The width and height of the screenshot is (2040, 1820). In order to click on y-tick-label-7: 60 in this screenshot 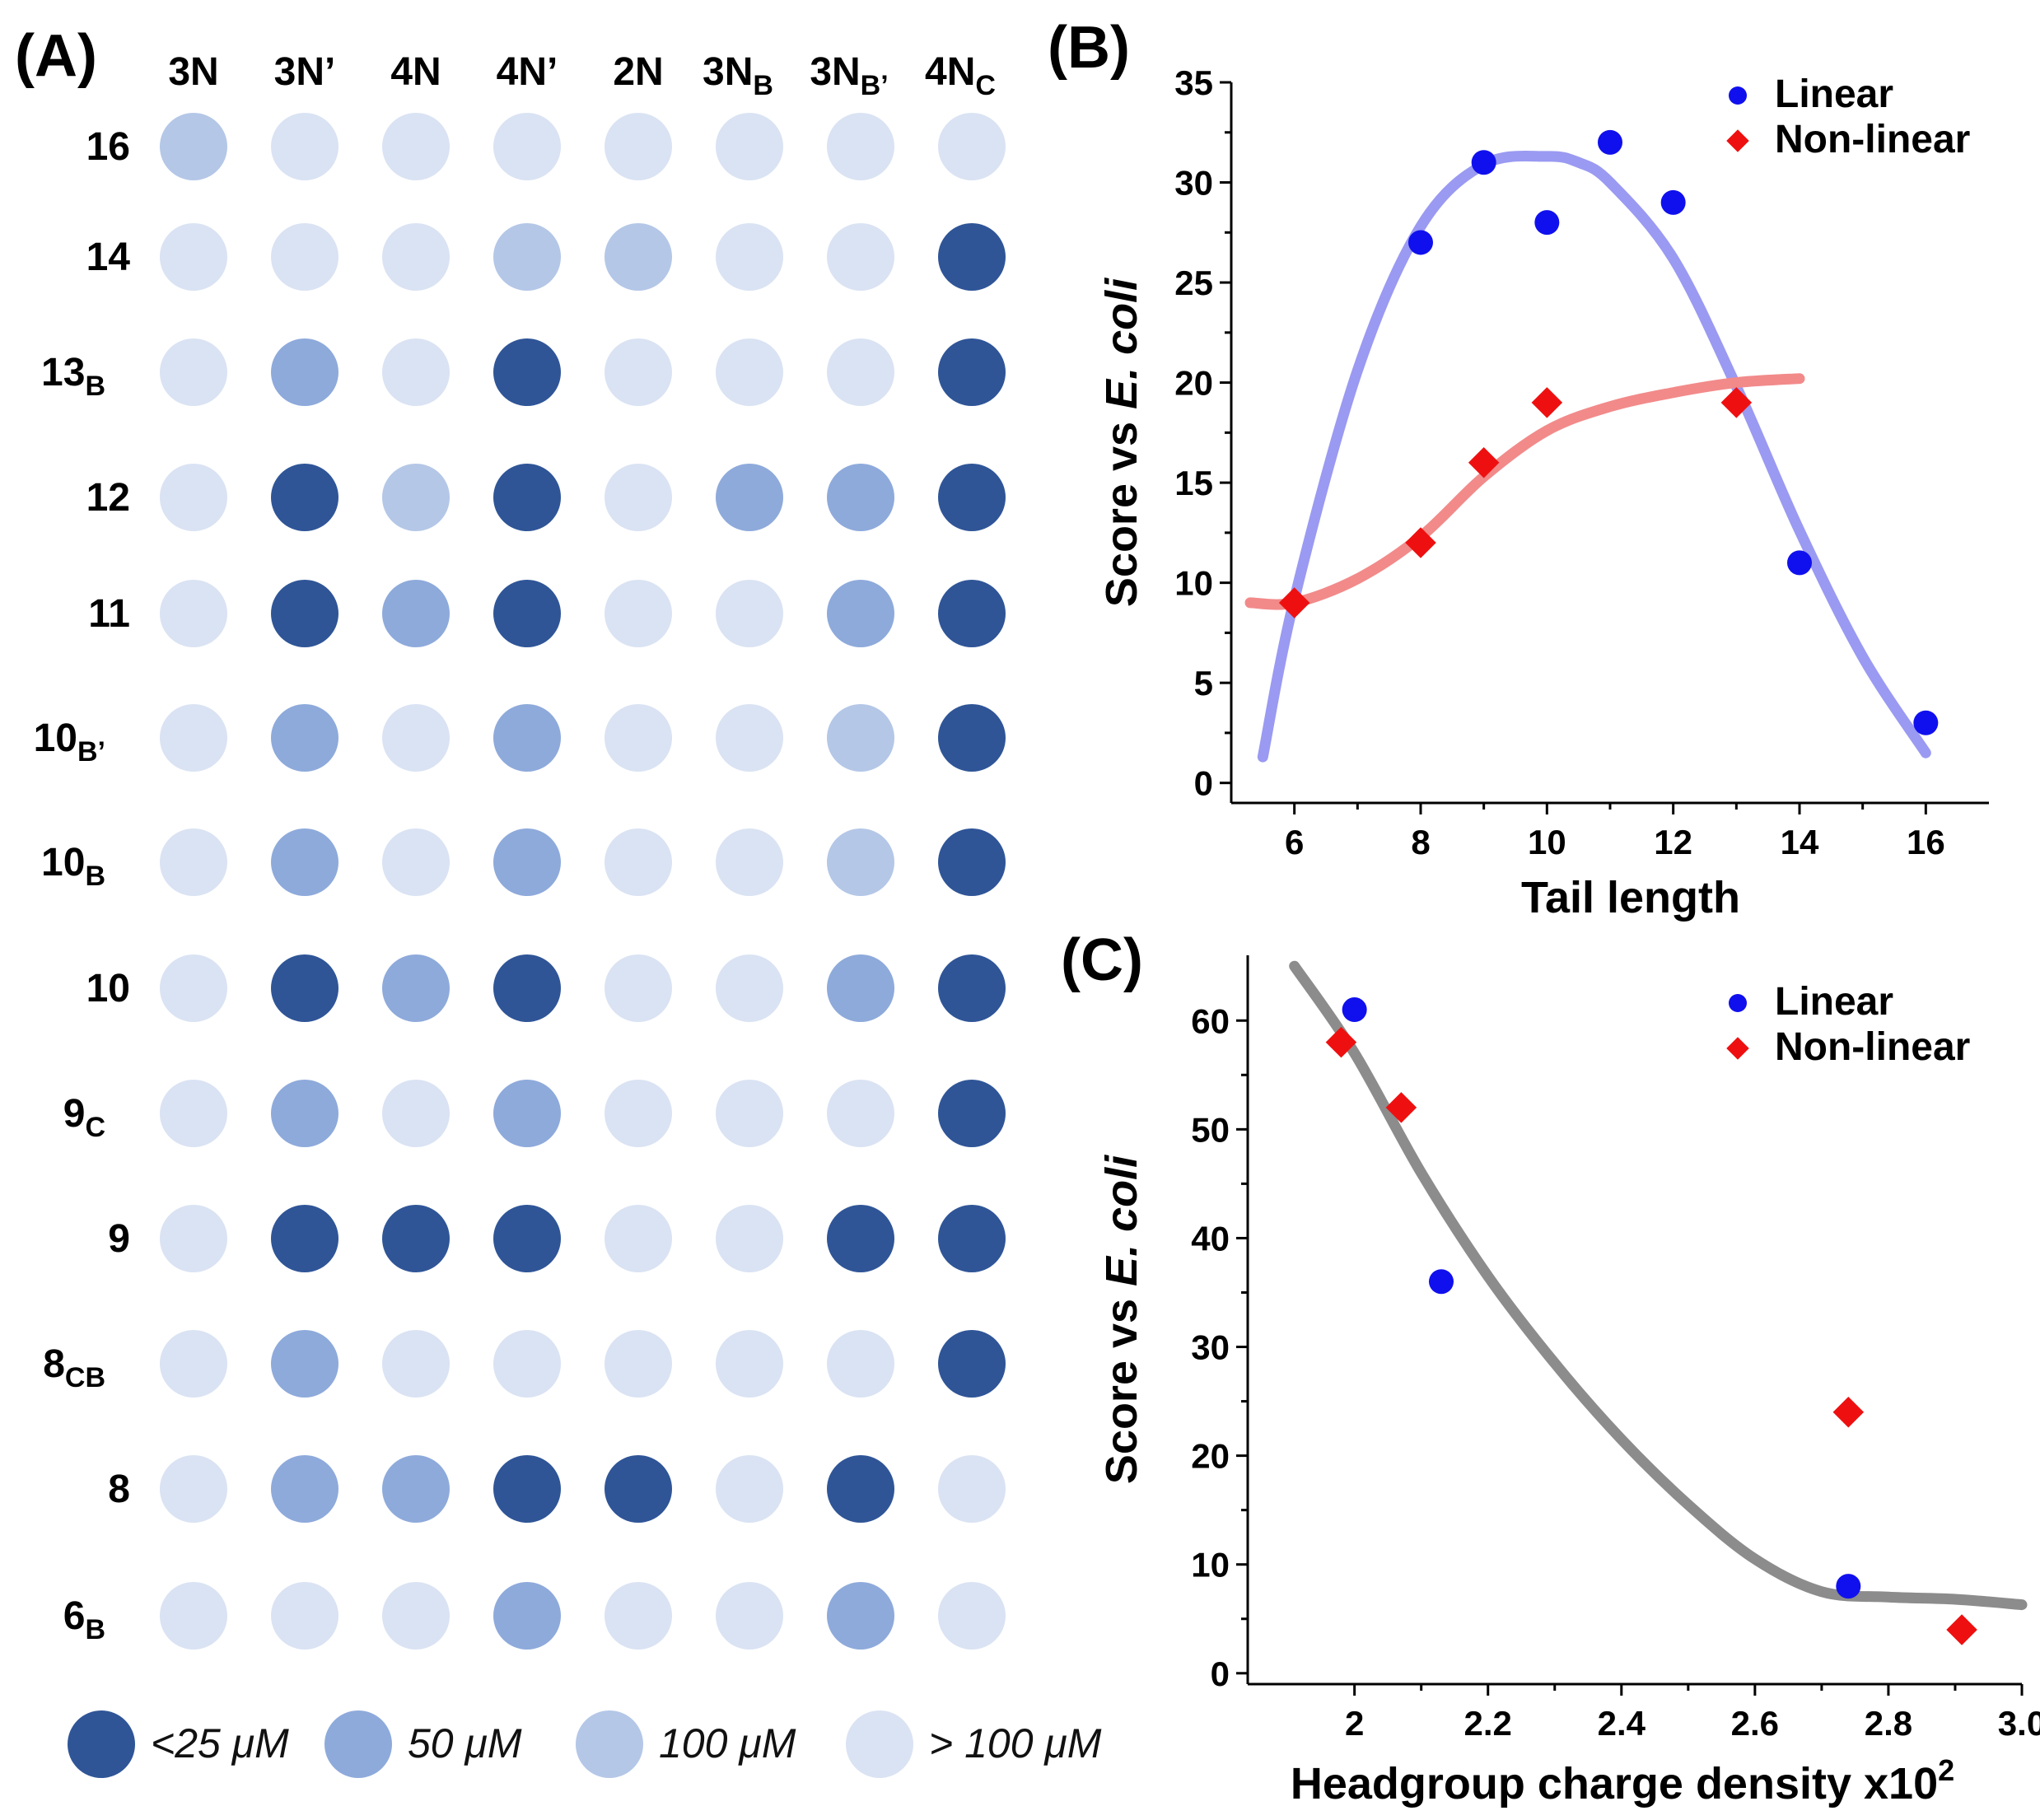, I will do `click(1210, 1020)`.